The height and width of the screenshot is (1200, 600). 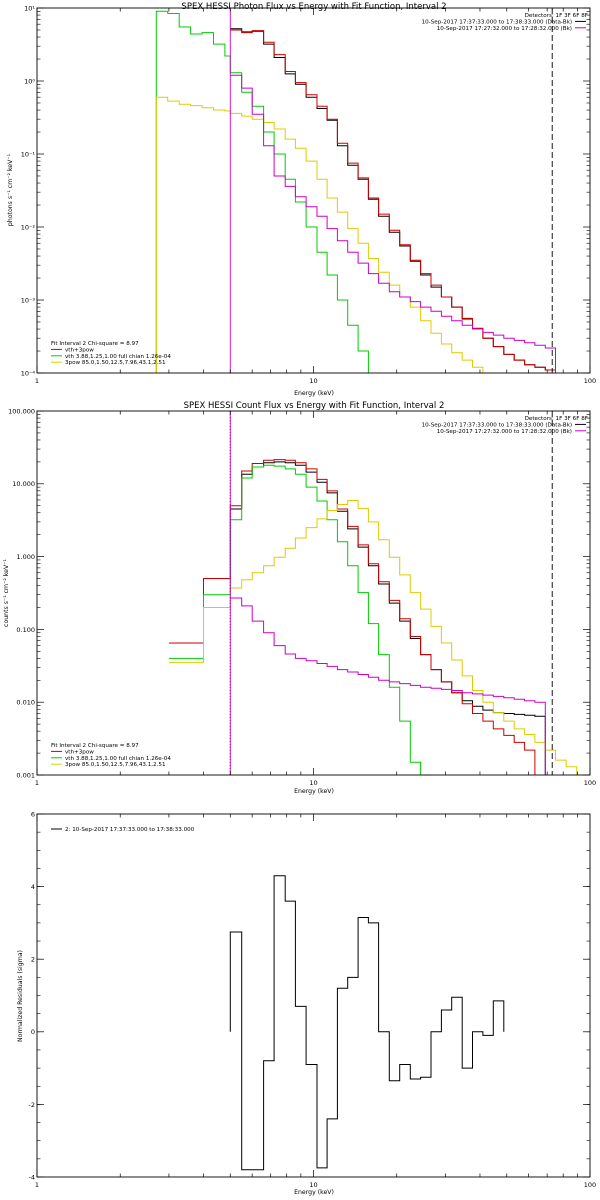 I want to click on y-tick-label: 4, so click(x=33, y=887).